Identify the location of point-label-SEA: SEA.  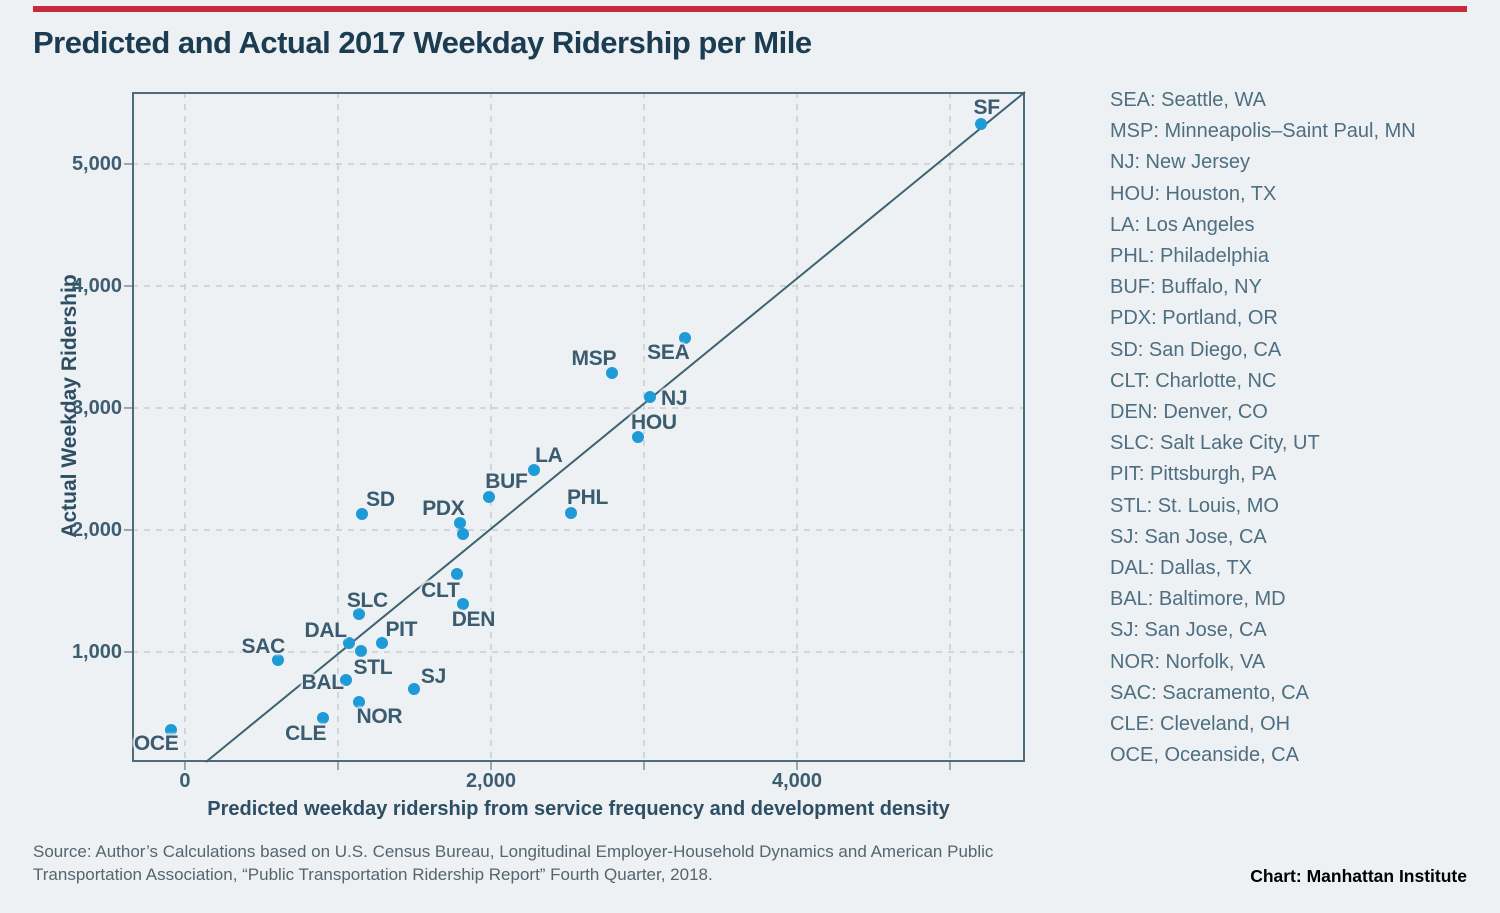
(668, 353).